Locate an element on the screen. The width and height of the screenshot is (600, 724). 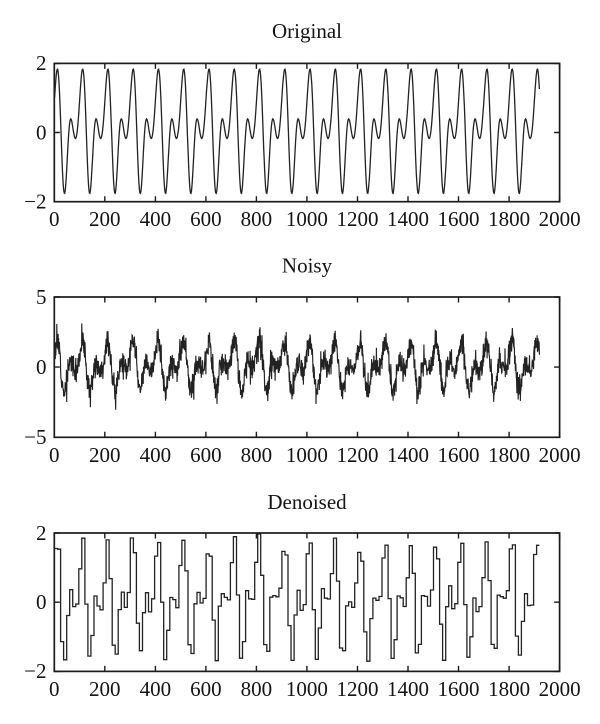
svg-text: −5 is located at coordinates (35, 437).